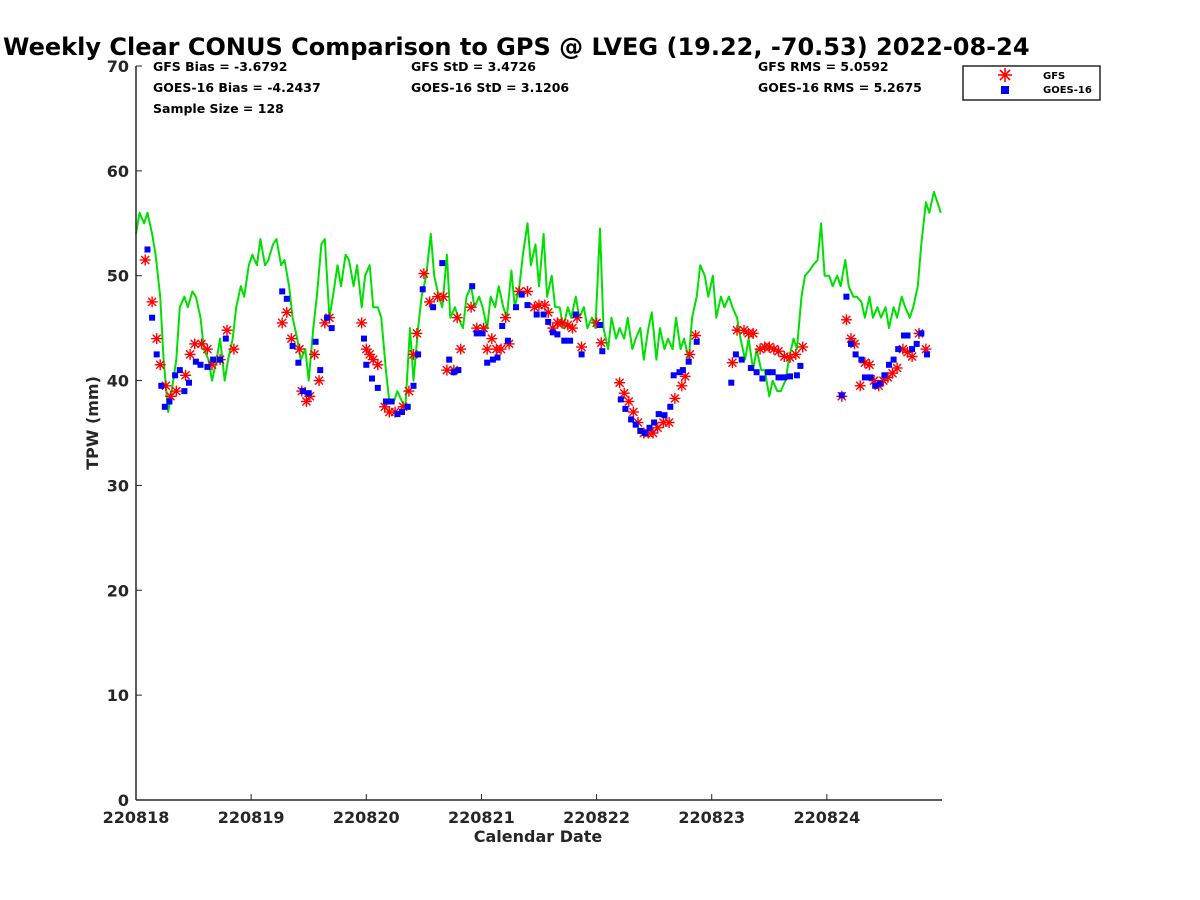 This screenshot has height=900, width=1200. What do you see at coordinates (124, 433) in the screenshot?
I see `y-ticks: 0 10 20 30 40 50 60 70` at bounding box center [124, 433].